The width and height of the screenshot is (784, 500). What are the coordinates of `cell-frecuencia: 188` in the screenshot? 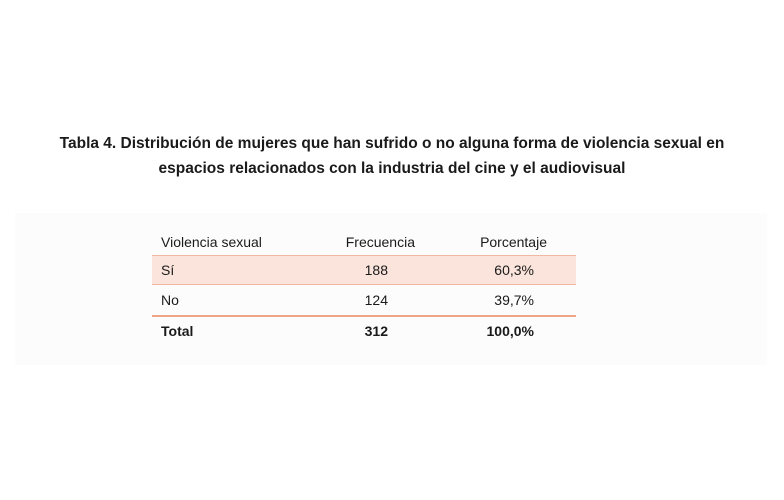 It's located at (376, 270).